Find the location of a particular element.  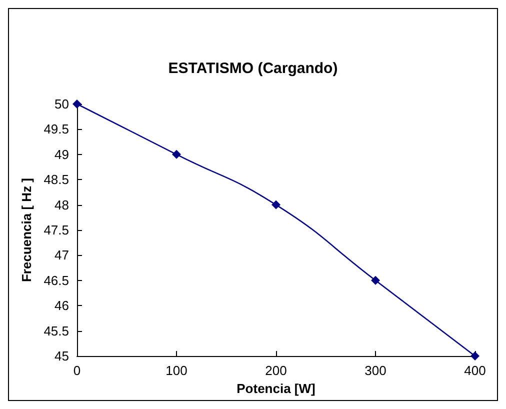

y-tick-label: 47.5 is located at coordinates (56, 230).